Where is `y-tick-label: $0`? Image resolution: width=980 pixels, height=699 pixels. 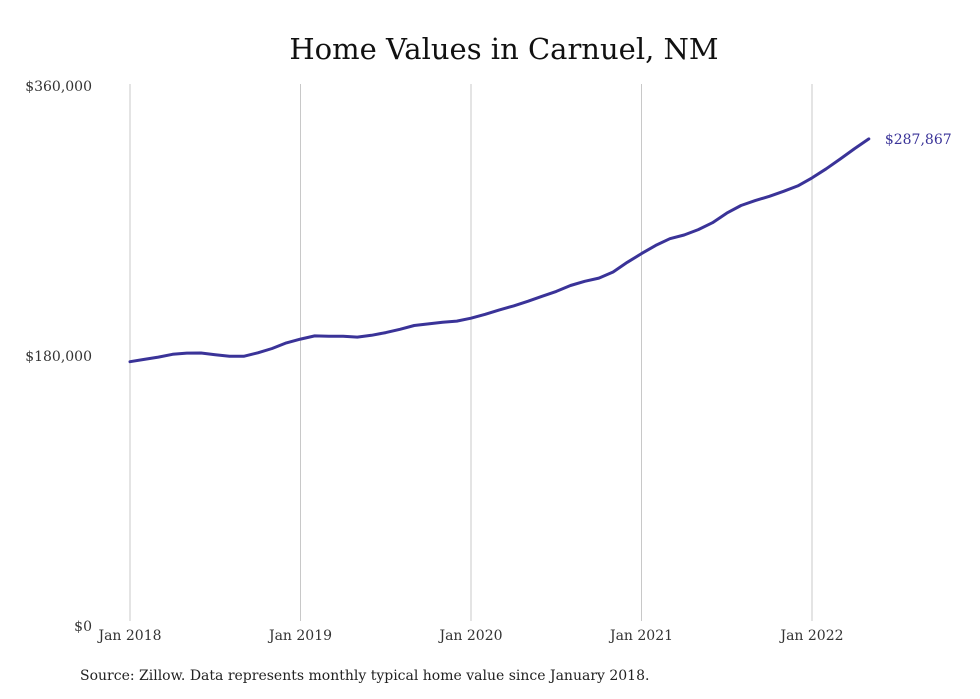 y-tick-label: $0 is located at coordinates (83, 627).